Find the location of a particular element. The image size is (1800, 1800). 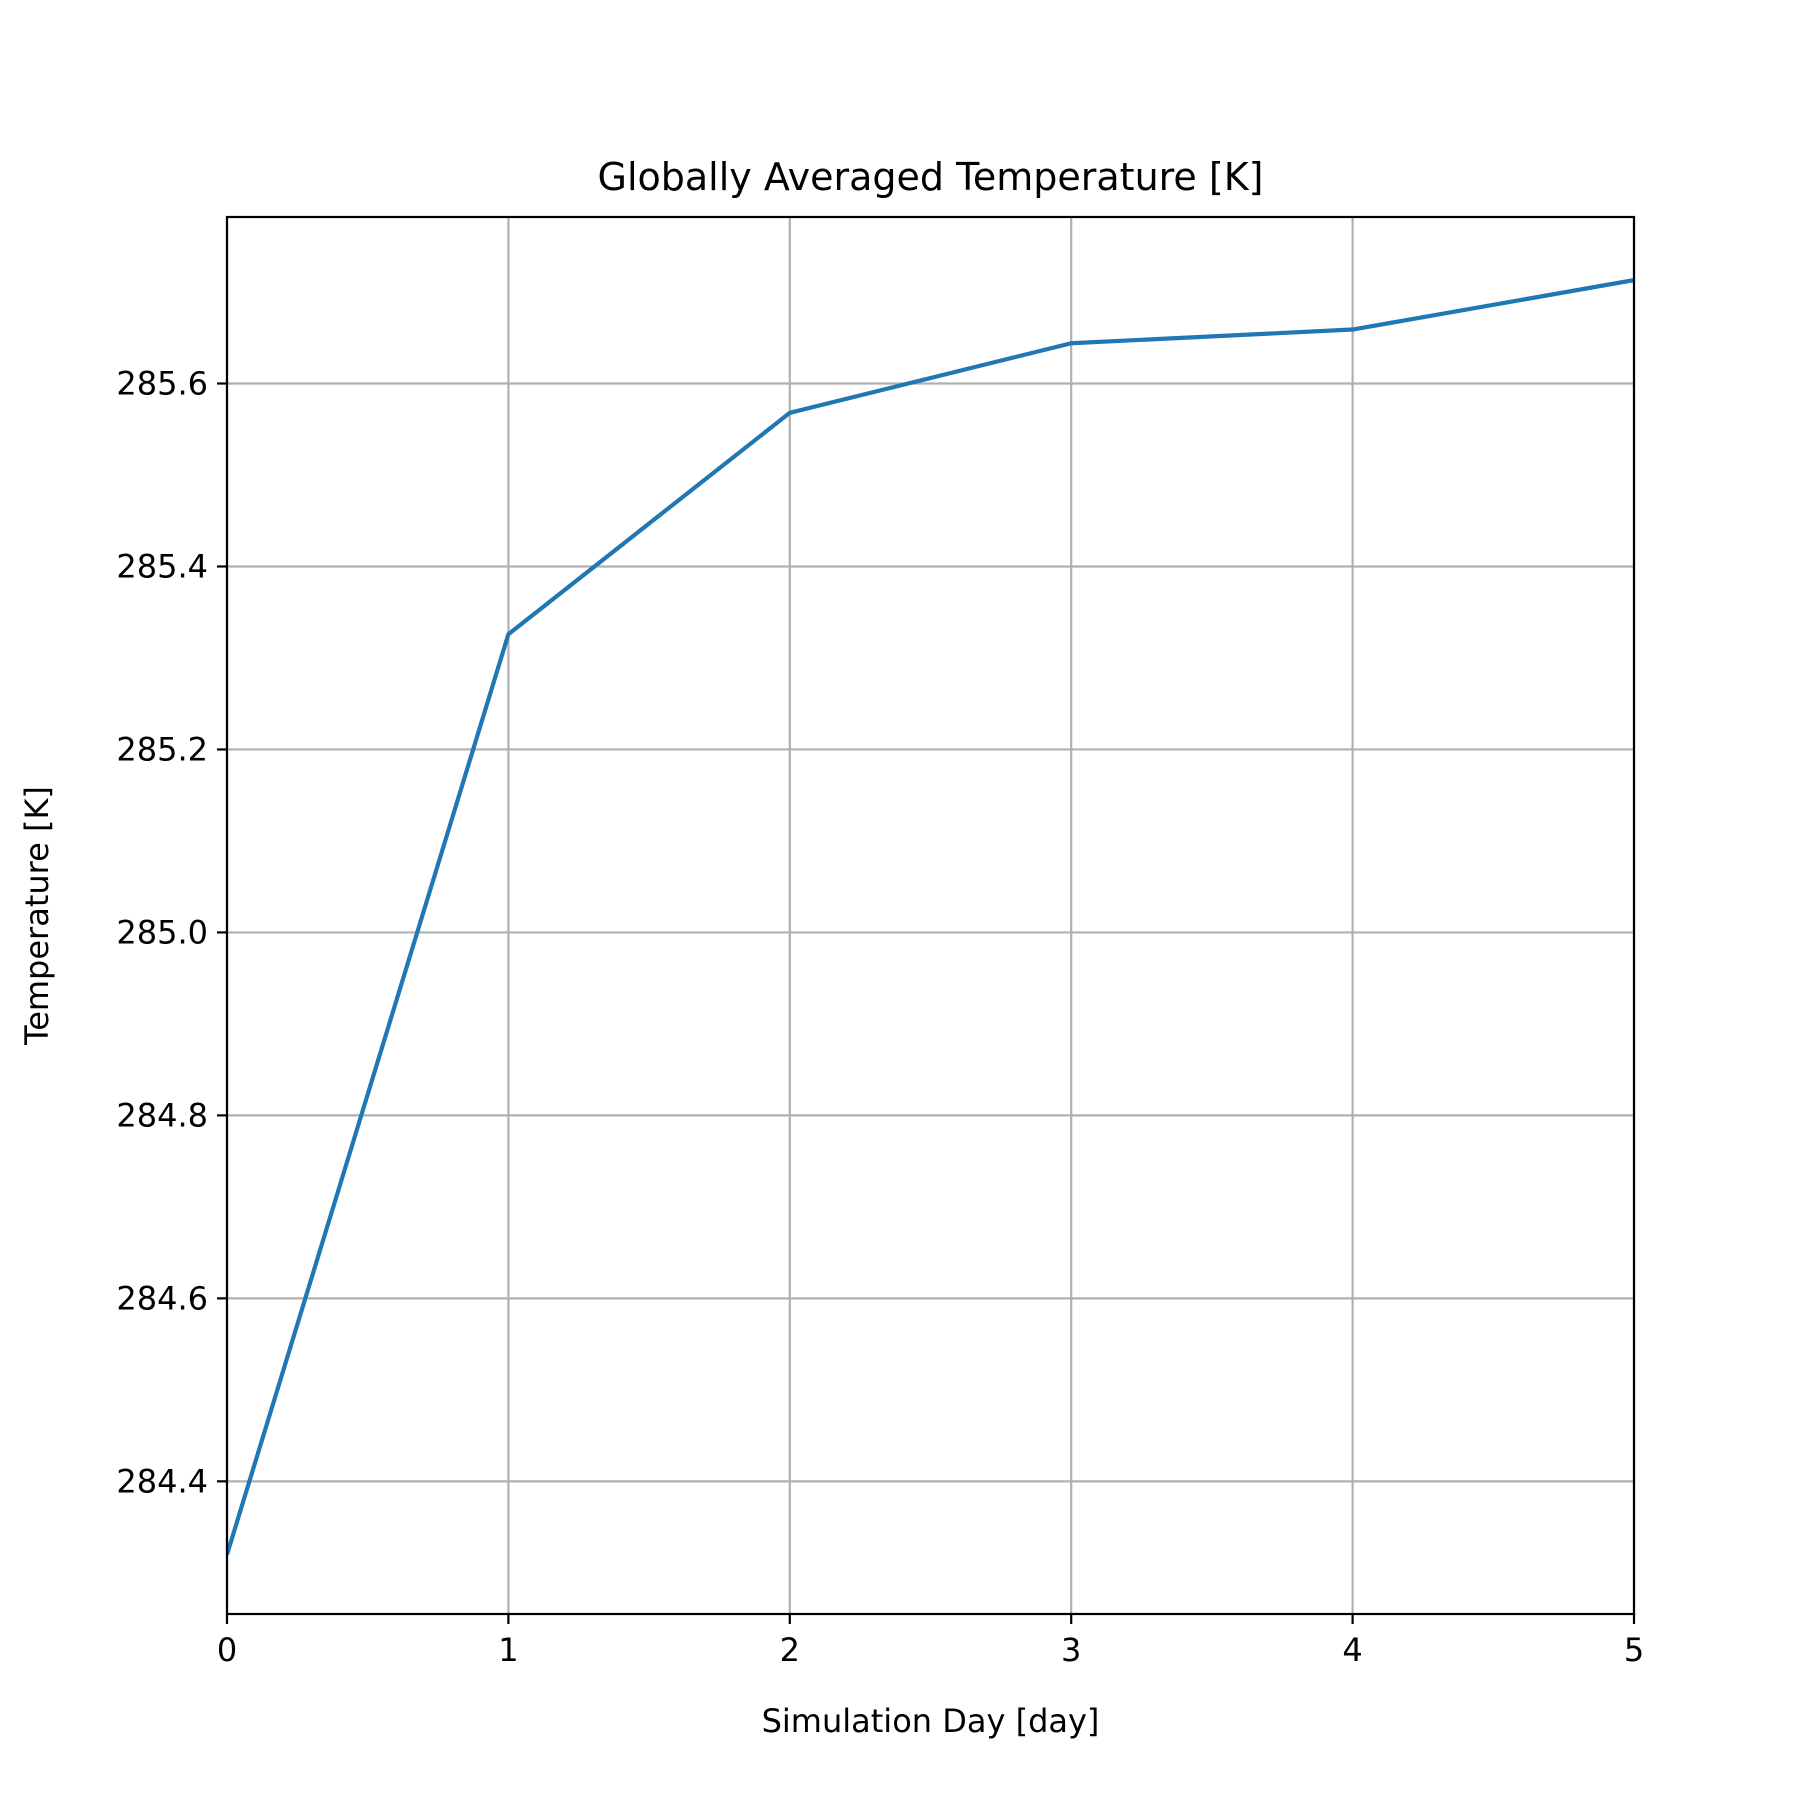

x-tick-label: 2 is located at coordinates (790, 1650).